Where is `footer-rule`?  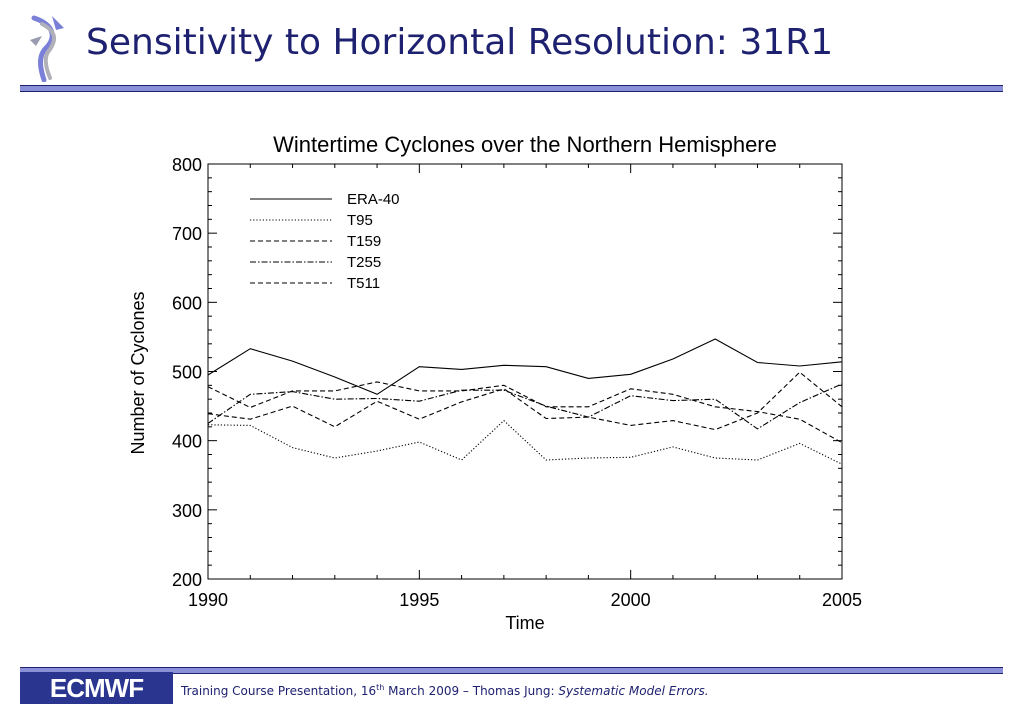 footer-rule is located at coordinates (511, 670).